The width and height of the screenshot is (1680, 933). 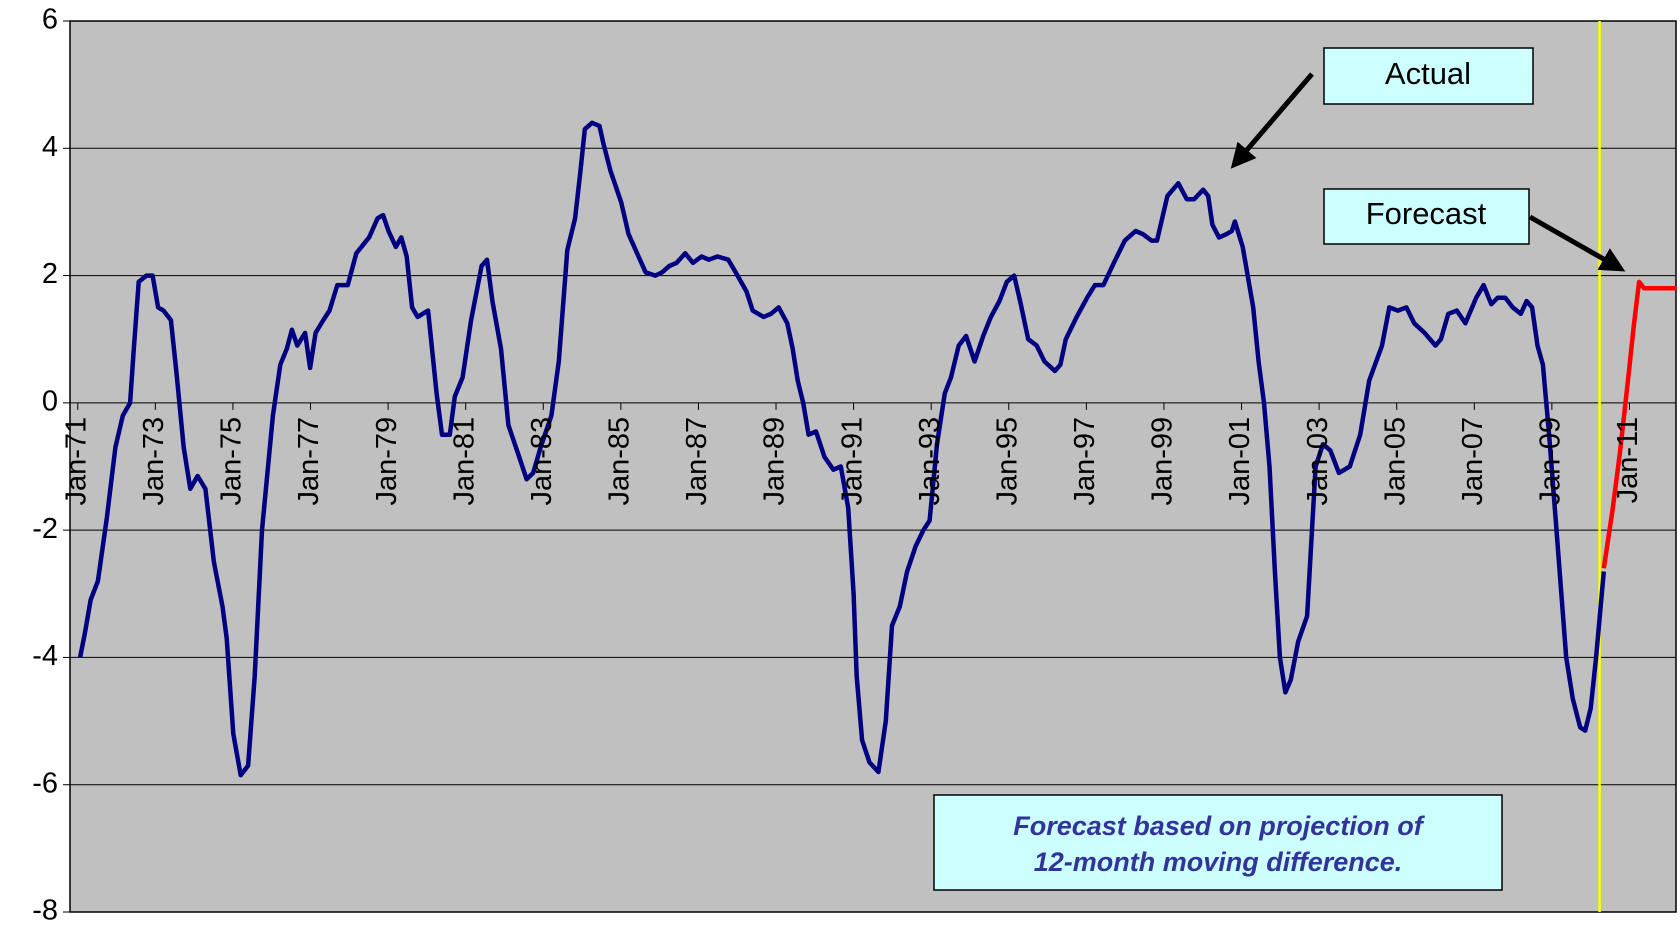 What do you see at coordinates (697, 461) in the screenshot?
I see `x-tick-label: Jan-87` at bounding box center [697, 461].